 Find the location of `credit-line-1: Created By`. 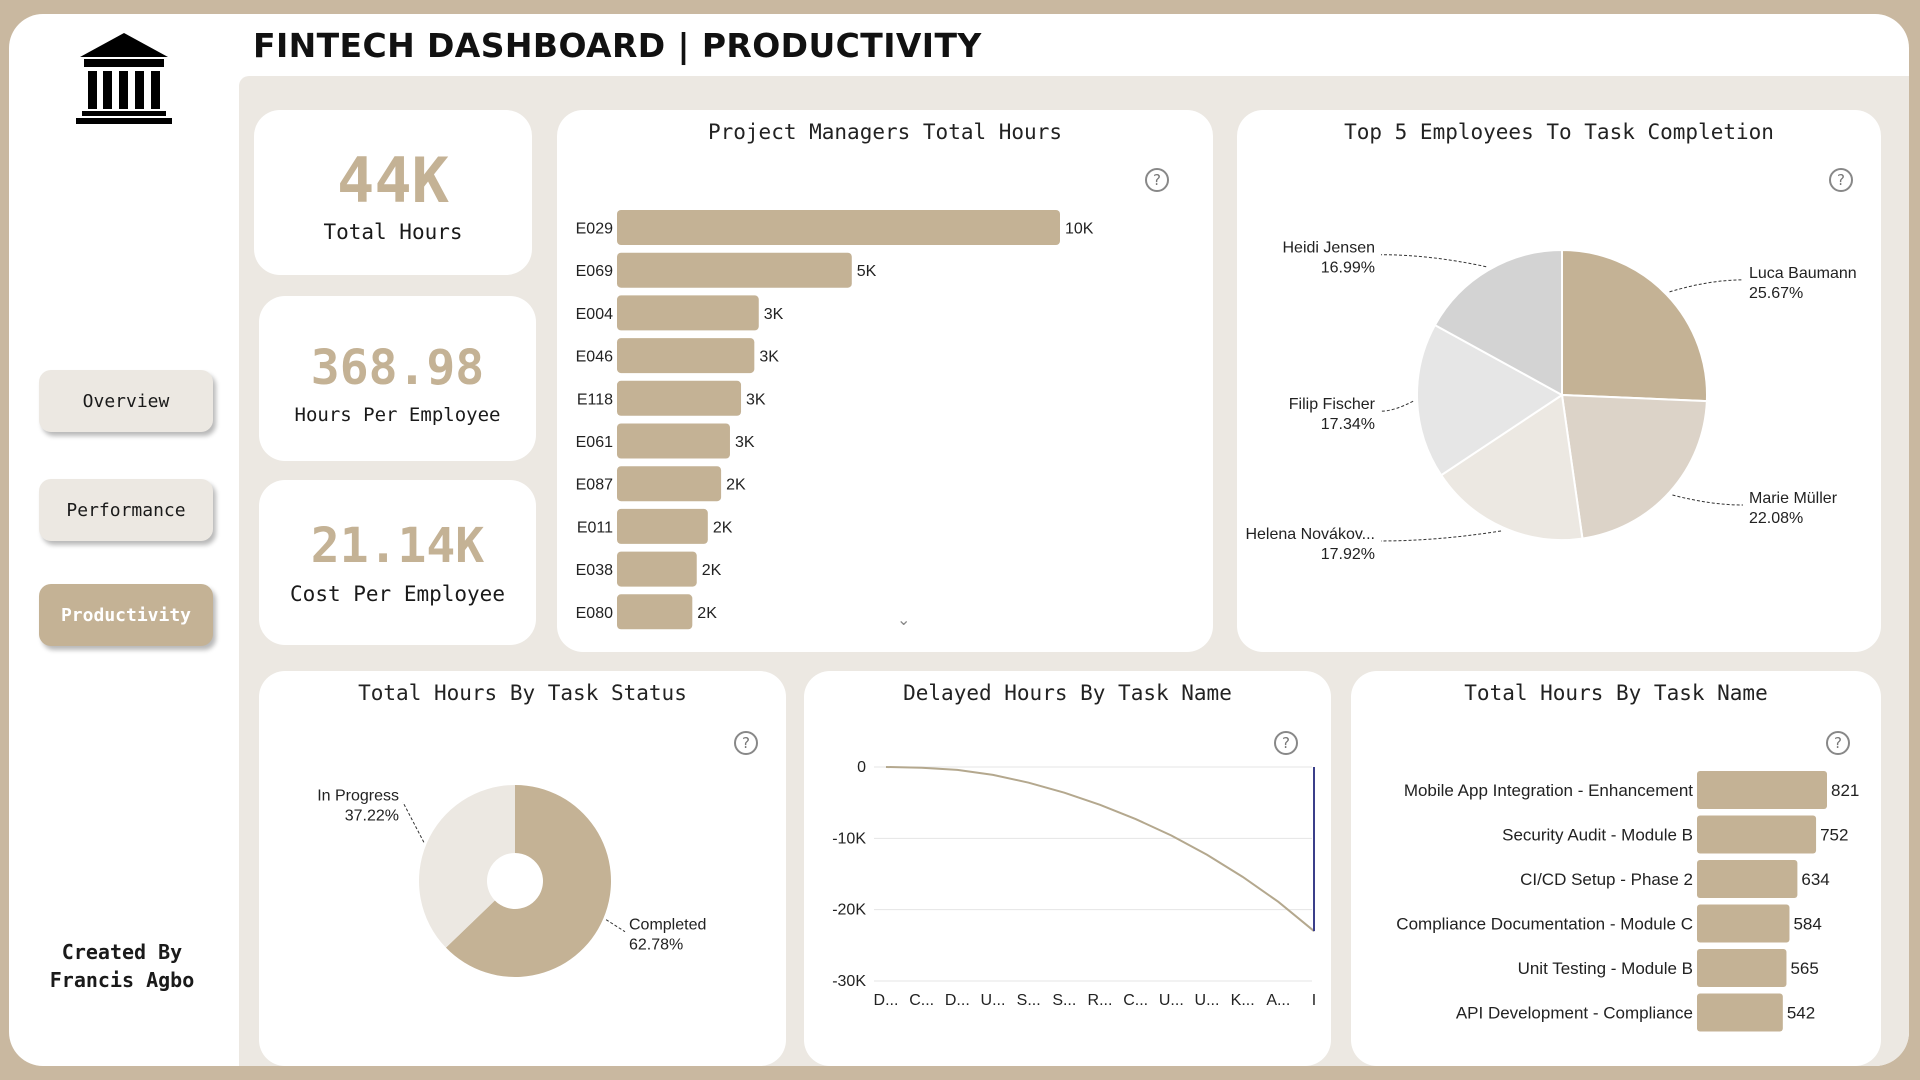

credit-line-1: Created By is located at coordinates (122, 952).